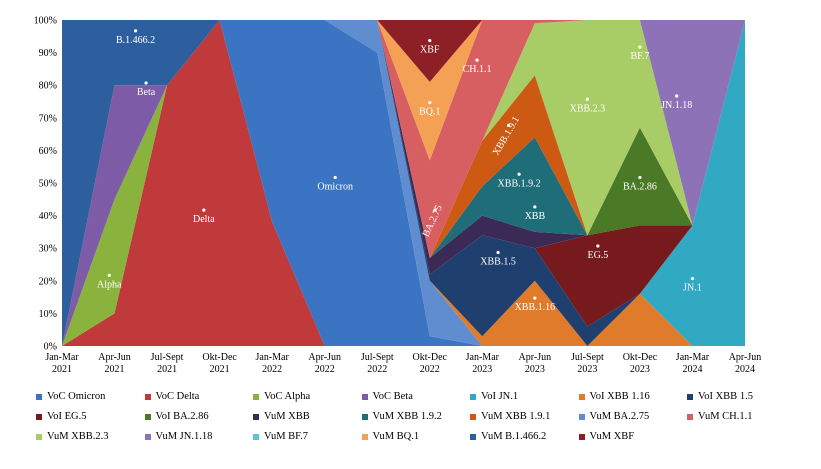 The height and width of the screenshot is (469, 821). Describe the element at coordinates (500, 396) in the screenshot. I see `legend-label: VoI JN.1` at that location.